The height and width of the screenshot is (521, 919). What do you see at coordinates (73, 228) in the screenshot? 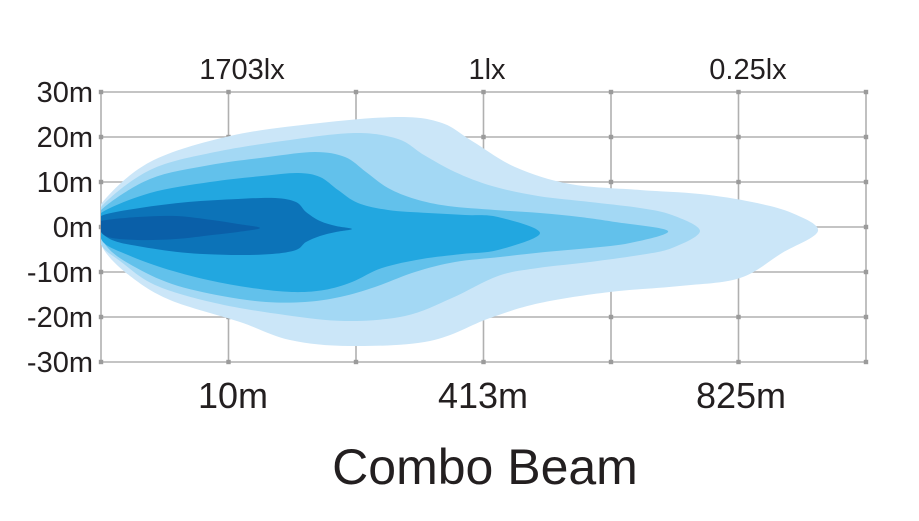
I see `y-axis-label: 0m` at bounding box center [73, 228].